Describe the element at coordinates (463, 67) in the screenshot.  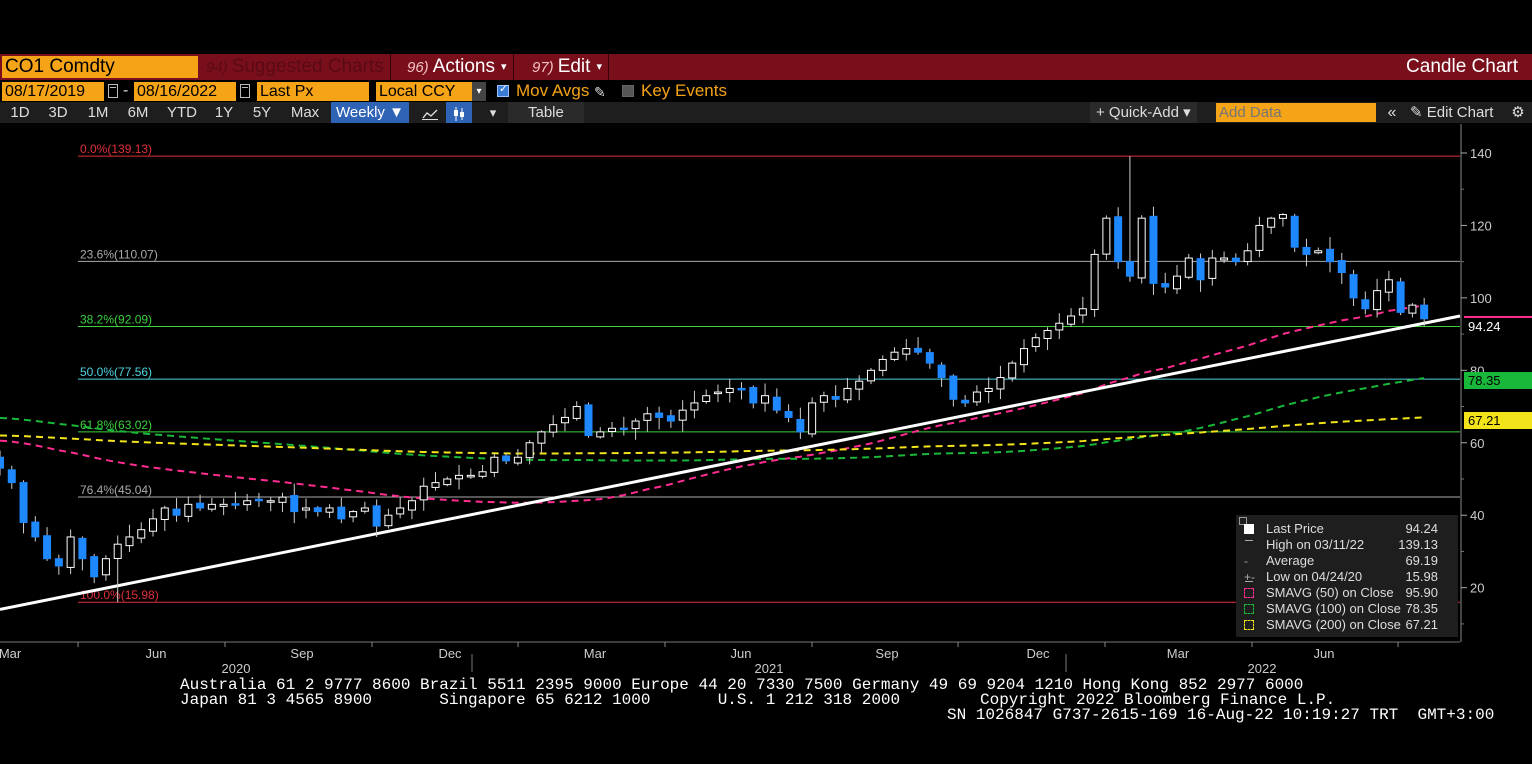
I see `menu-label: Actions` at that location.